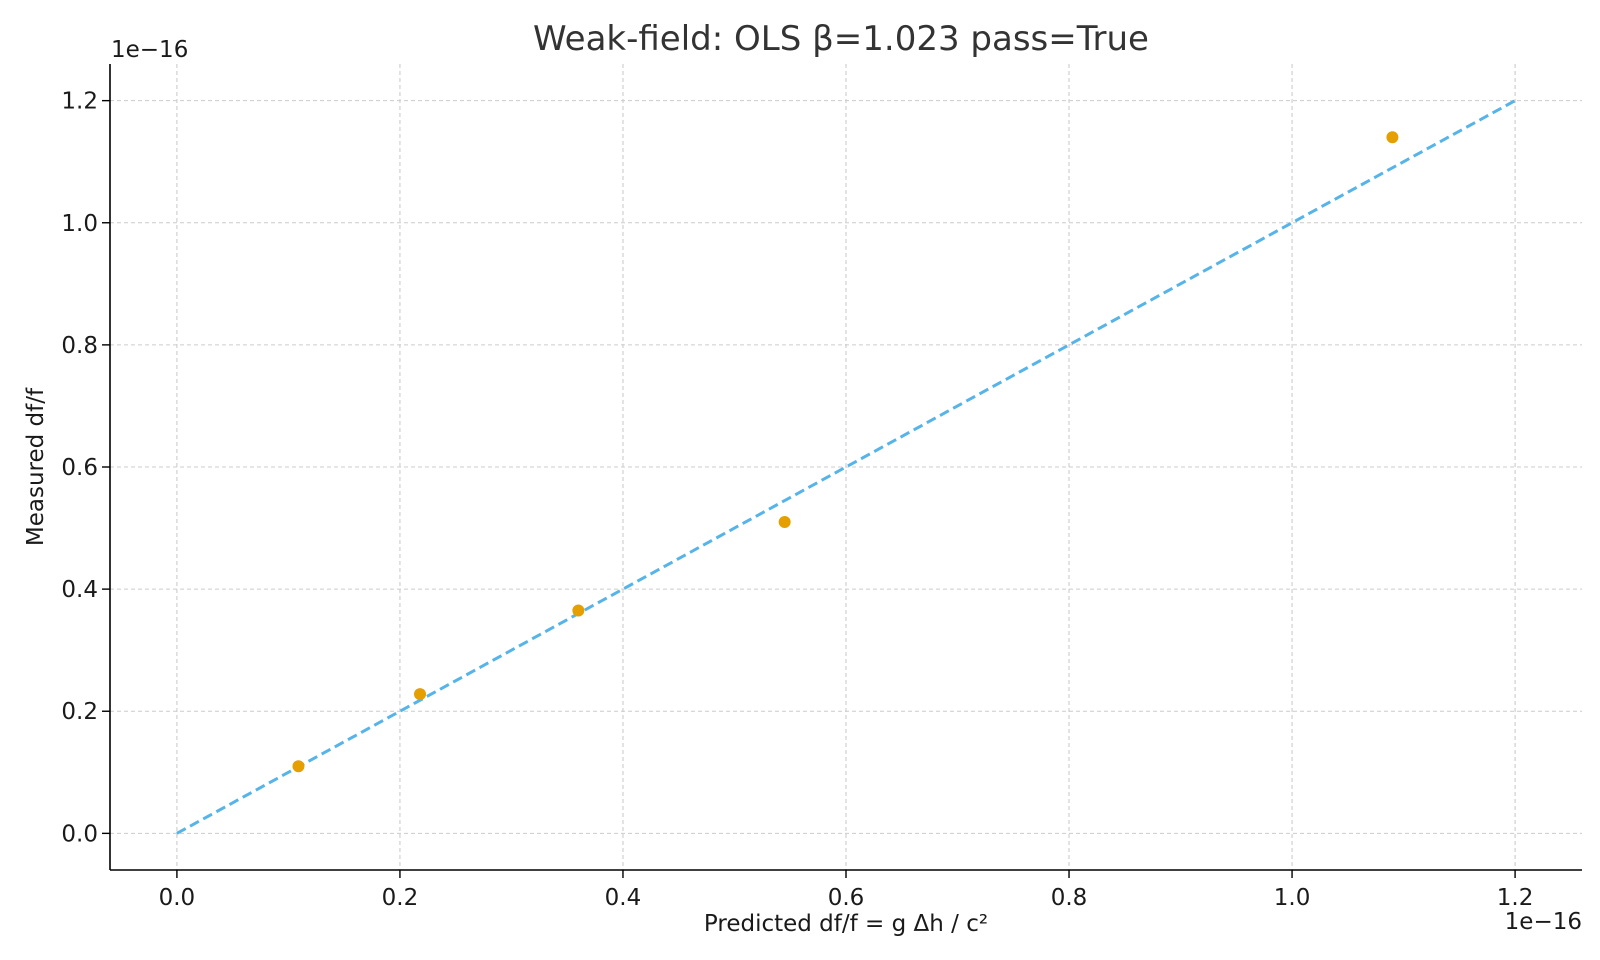  Describe the element at coordinates (149, 50) in the screenshot. I see `y-offset-label: 1e−16` at that location.